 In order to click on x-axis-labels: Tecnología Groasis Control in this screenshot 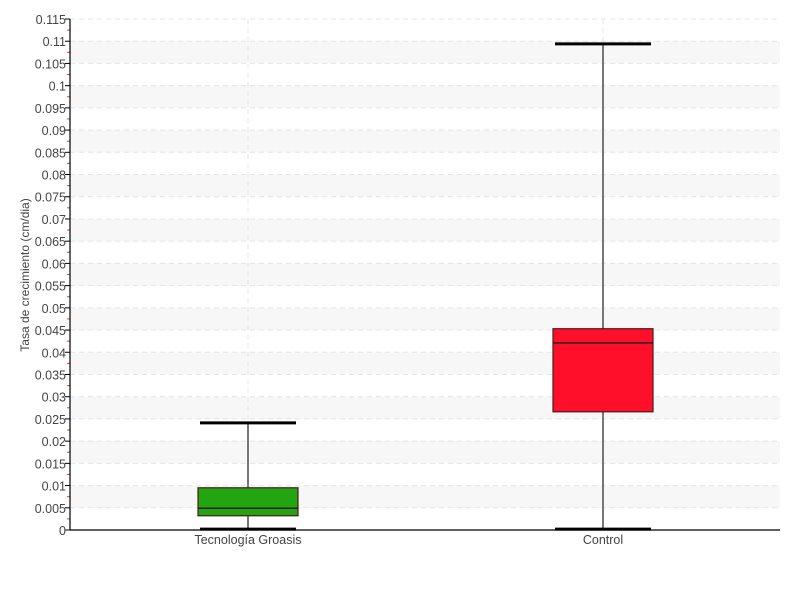, I will do `click(408, 540)`.